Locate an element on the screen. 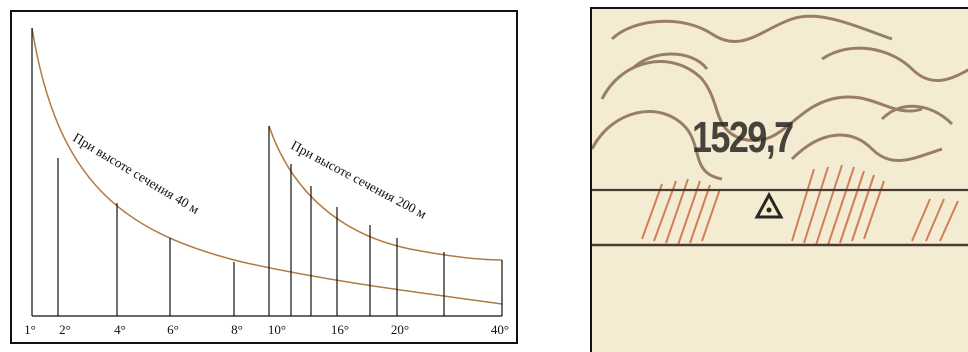 This screenshot has width=968, height=352. curve-40m-label: При высоте сечения 40 м is located at coordinates (136, 173).